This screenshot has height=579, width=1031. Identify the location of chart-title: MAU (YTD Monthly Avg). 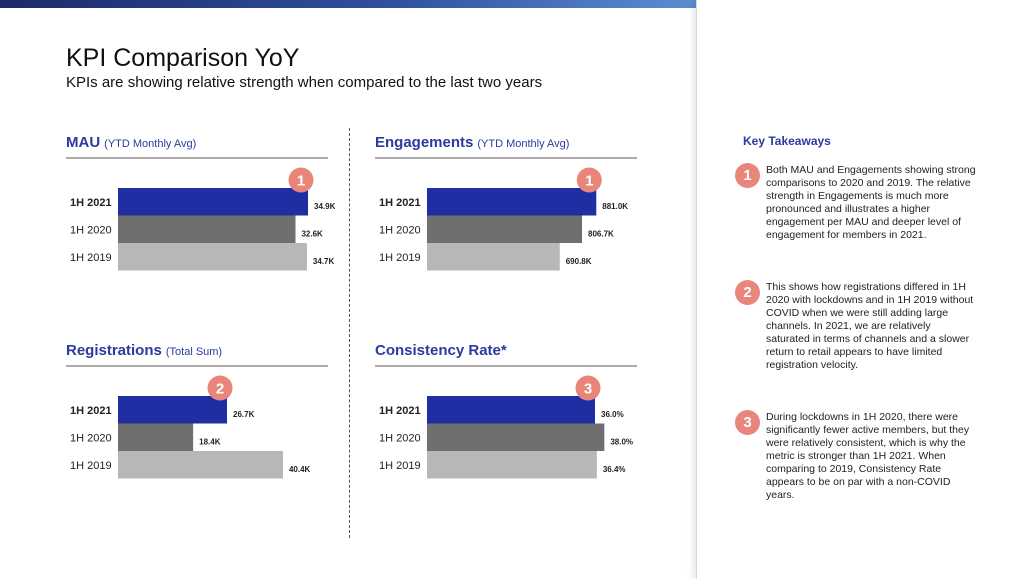
(131, 142).